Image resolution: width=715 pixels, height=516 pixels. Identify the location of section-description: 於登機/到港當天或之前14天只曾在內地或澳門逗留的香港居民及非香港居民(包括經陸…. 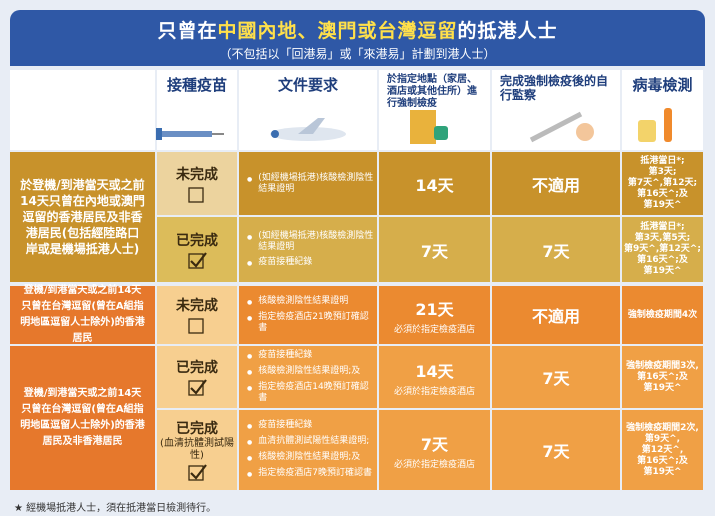
(82, 217).